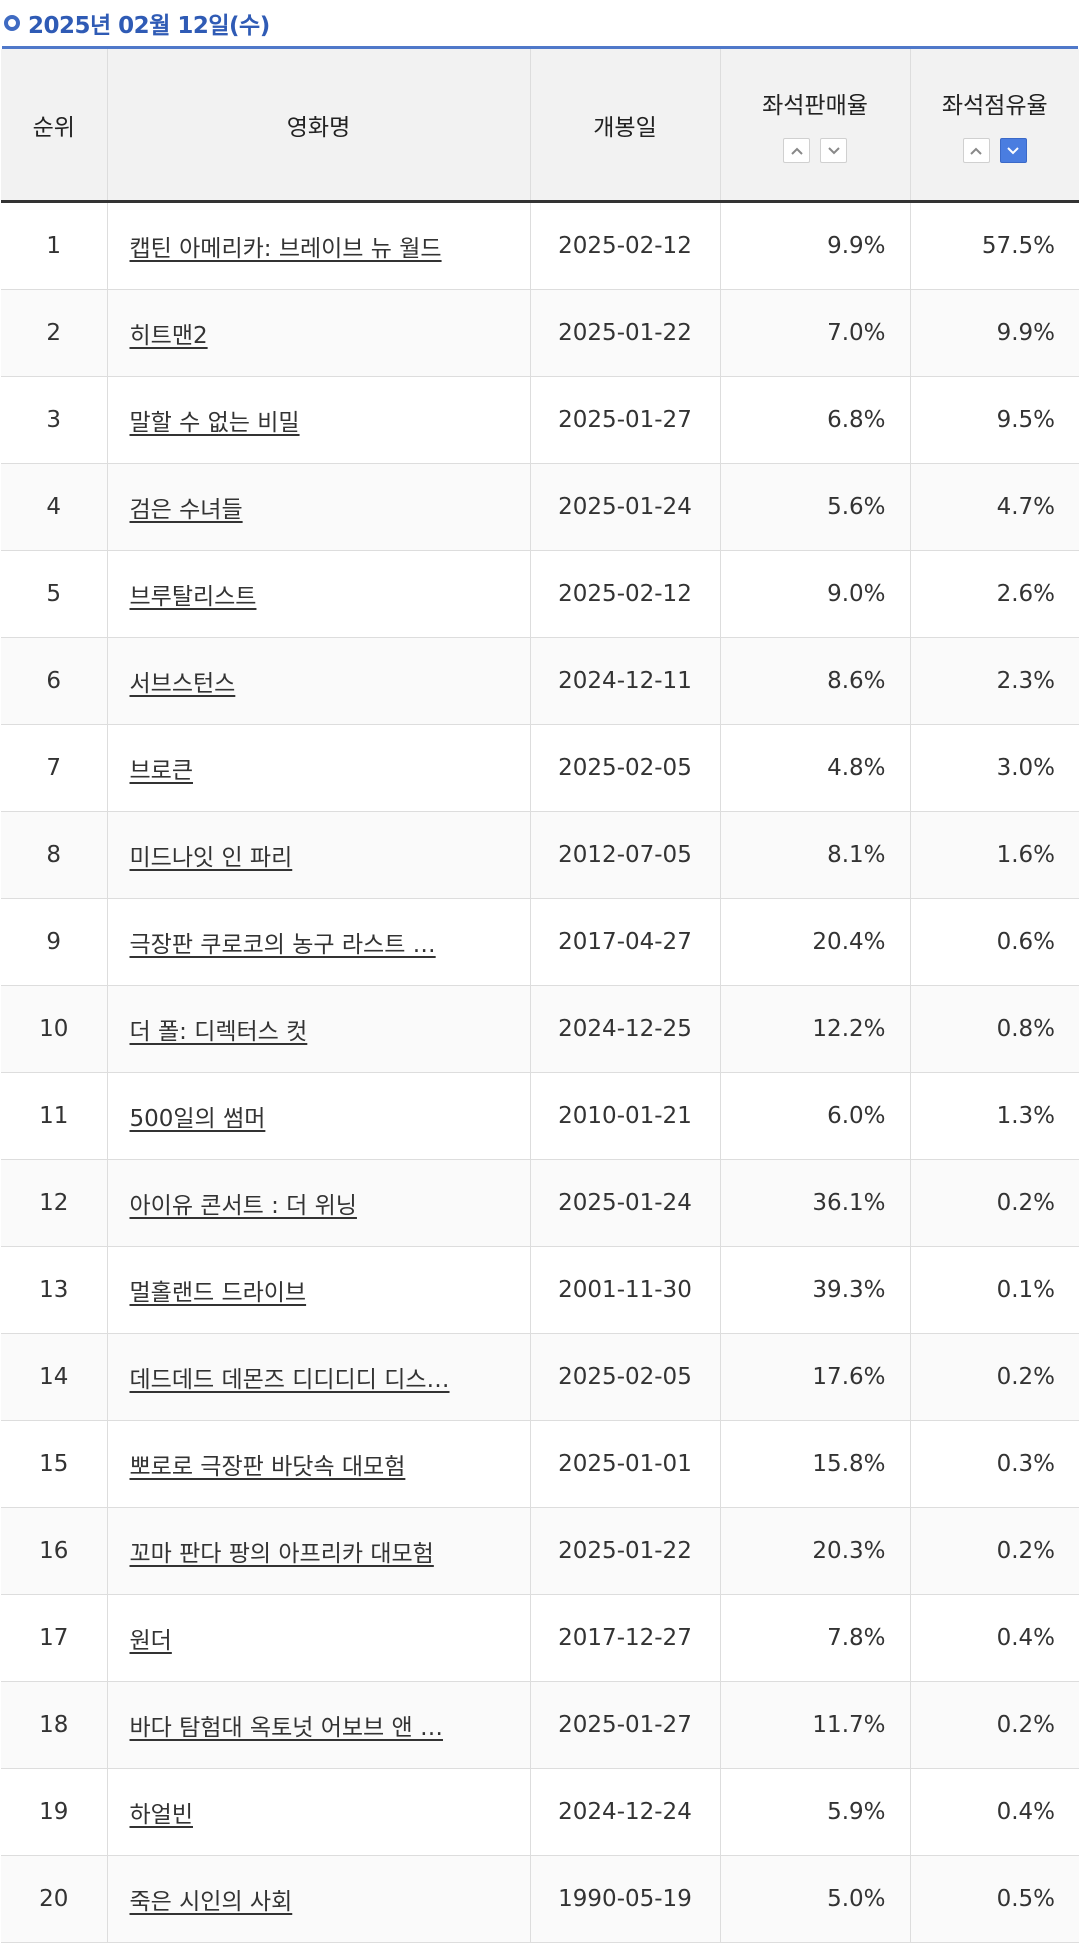  I want to click on open-date-cell: 2017-04-27, so click(624, 942).